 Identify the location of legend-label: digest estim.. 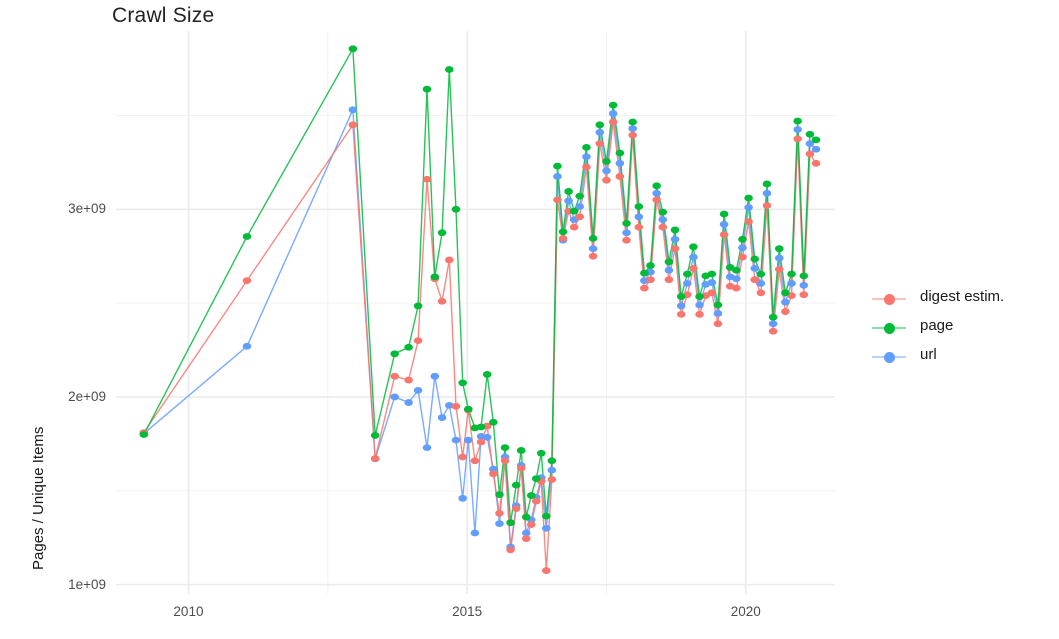
(962, 296).